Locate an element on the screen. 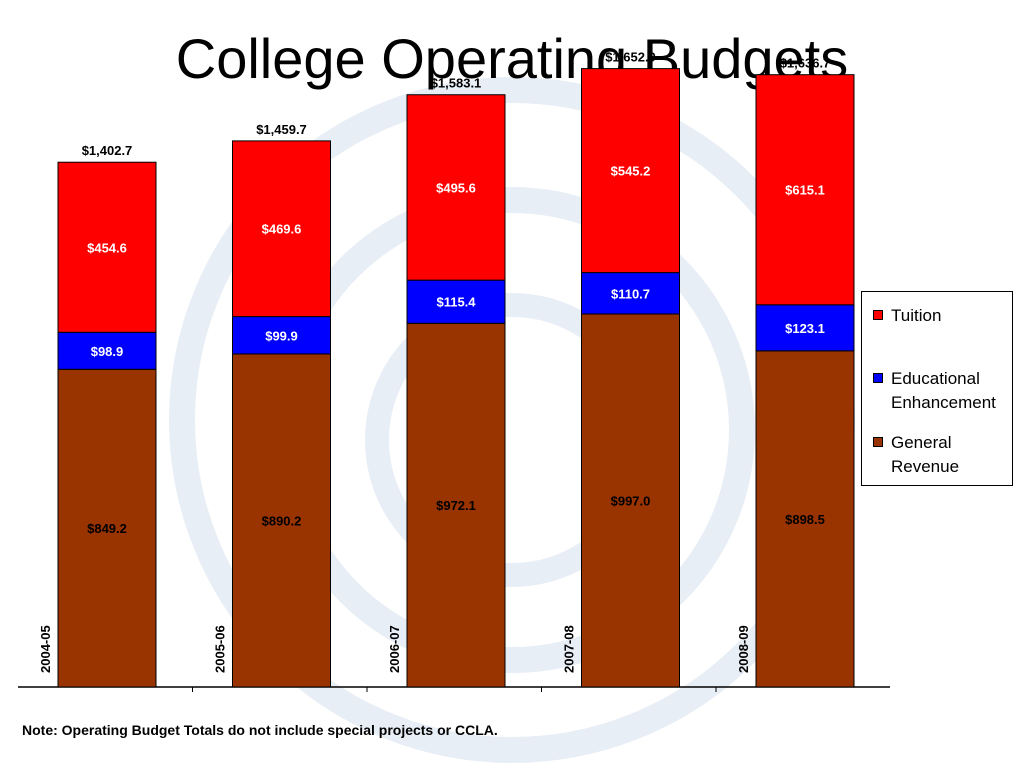  x-tick-label: 2004-05 is located at coordinates (45, 649).